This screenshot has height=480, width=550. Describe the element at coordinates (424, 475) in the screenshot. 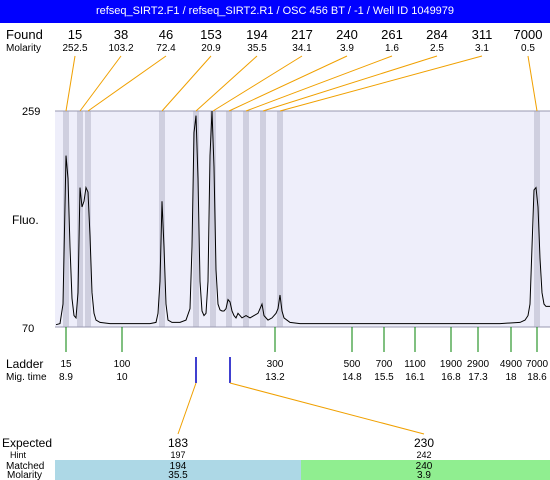

I see `expected-molarity: 3.9` at that location.